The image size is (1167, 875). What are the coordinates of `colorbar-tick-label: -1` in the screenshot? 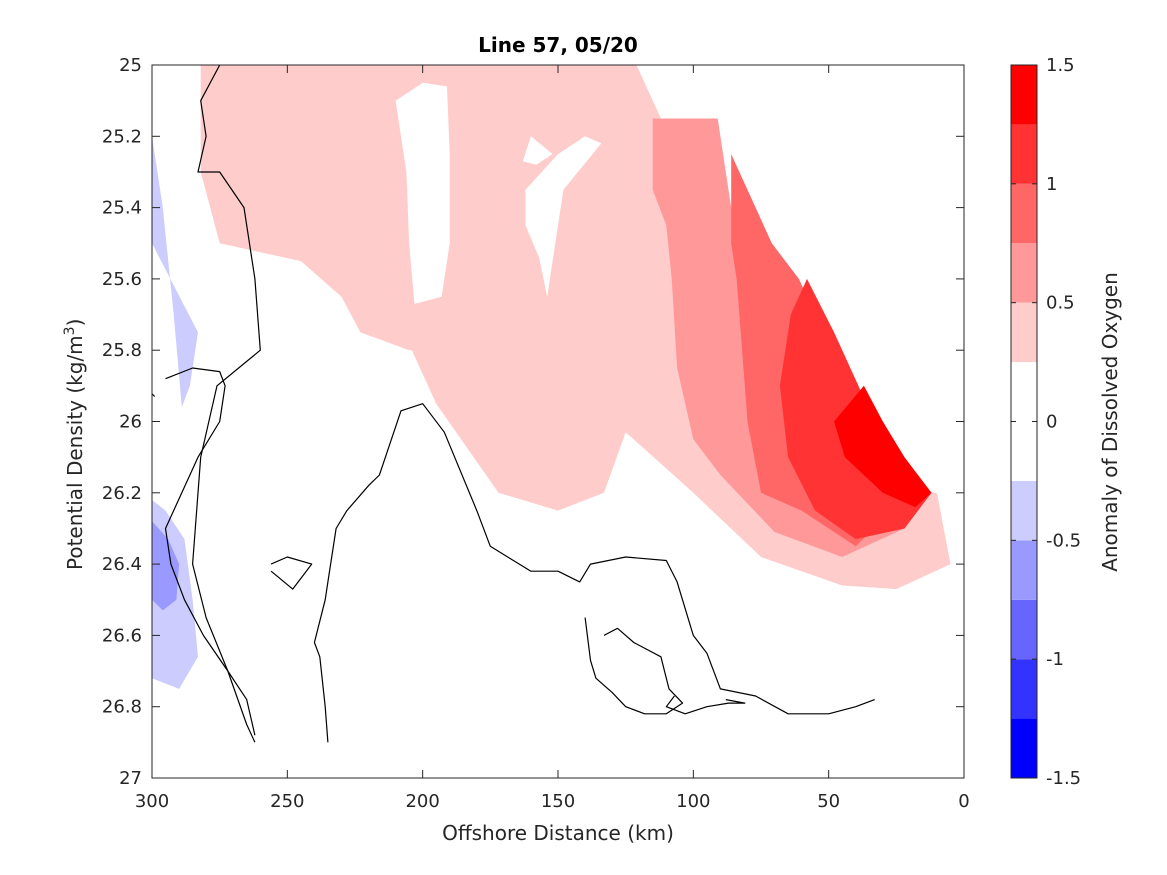 It's located at (1055, 659).